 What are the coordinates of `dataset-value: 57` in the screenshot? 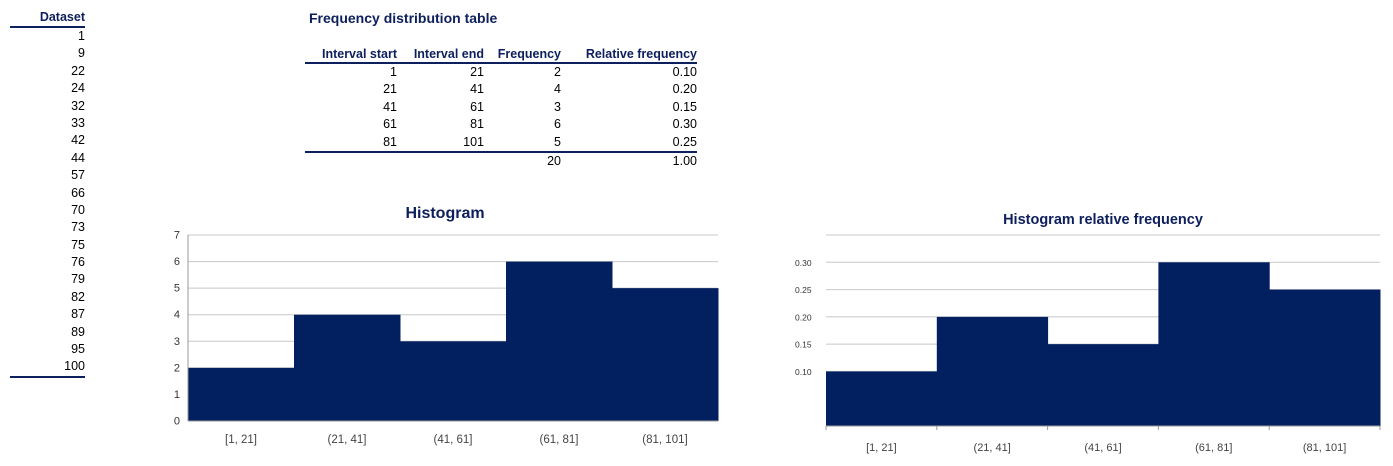 It's located at (78, 175).